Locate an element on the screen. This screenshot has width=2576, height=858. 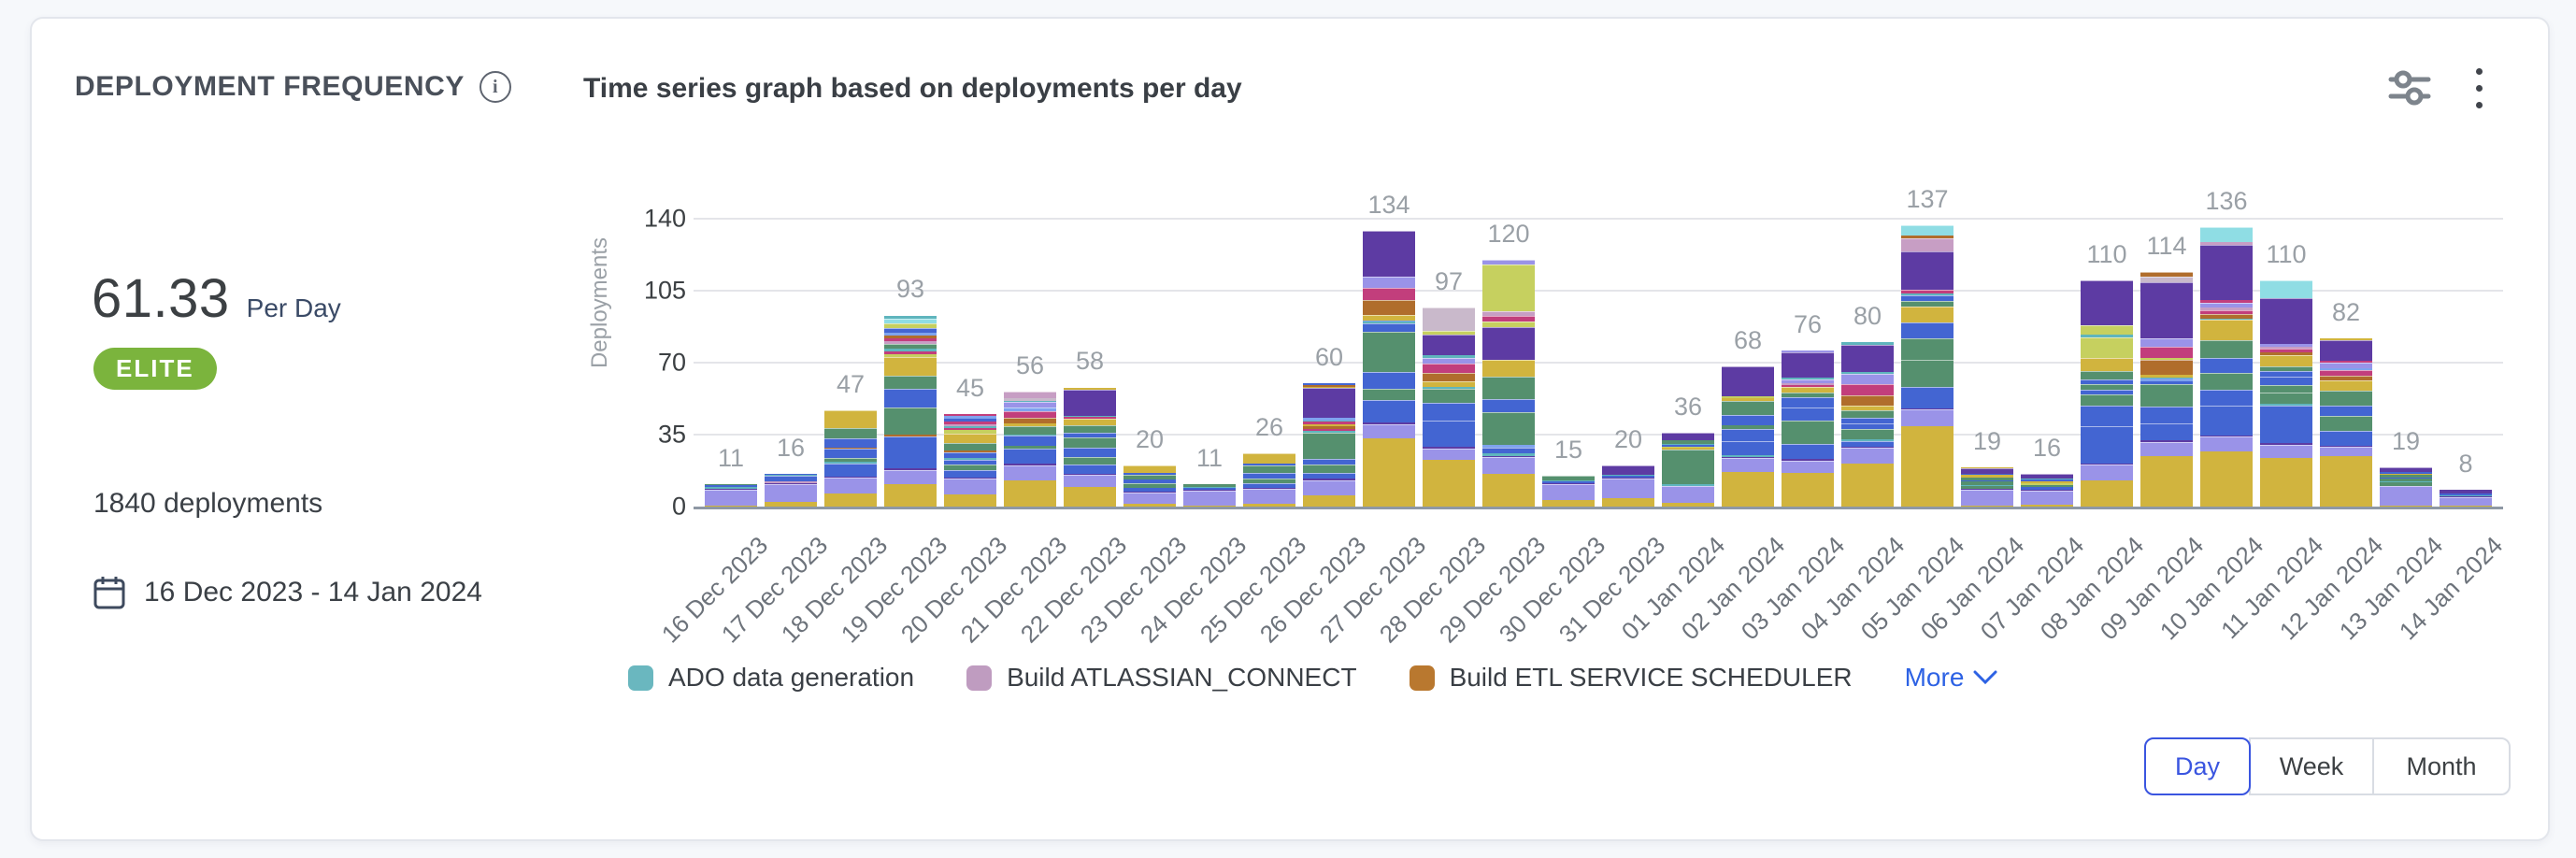
legend-item: Build ETL SERVICE SCHEDULER is located at coordinates (1631, 678).